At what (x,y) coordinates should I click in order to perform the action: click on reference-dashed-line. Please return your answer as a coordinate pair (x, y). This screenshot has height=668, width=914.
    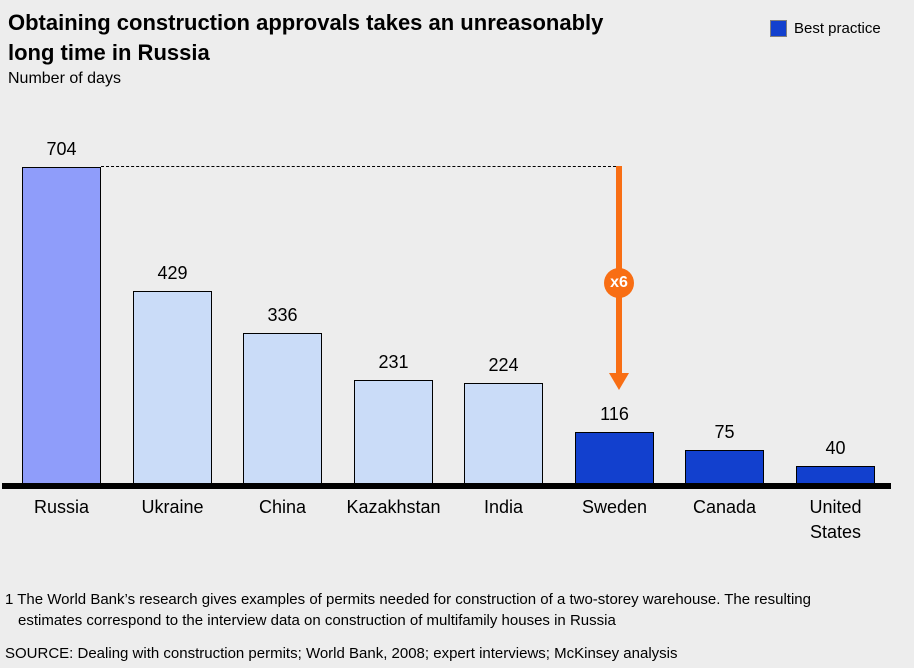
    Looking at the image, I should click on (358, 166).